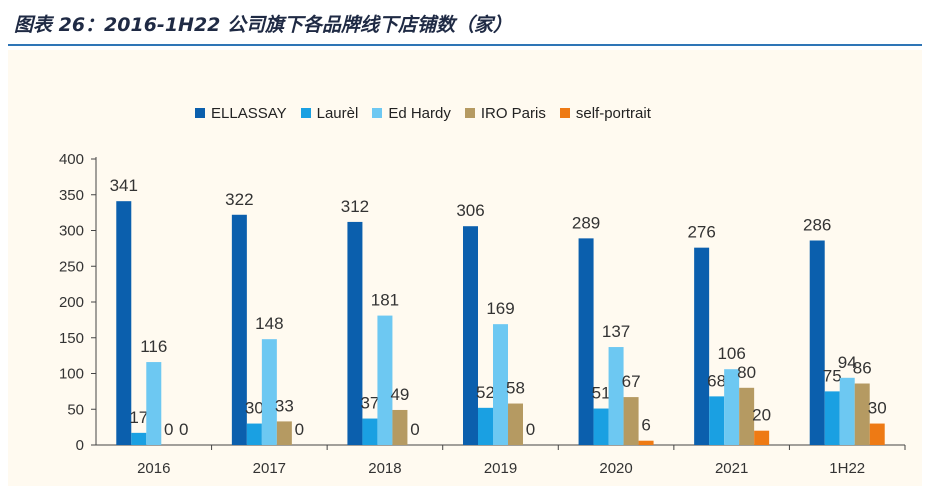 This screenshot has width=930, height=486. What do you see at coordinates (746, 372) in the screenshot?
I see `data-label: 80` at bounding box center [746, 372].